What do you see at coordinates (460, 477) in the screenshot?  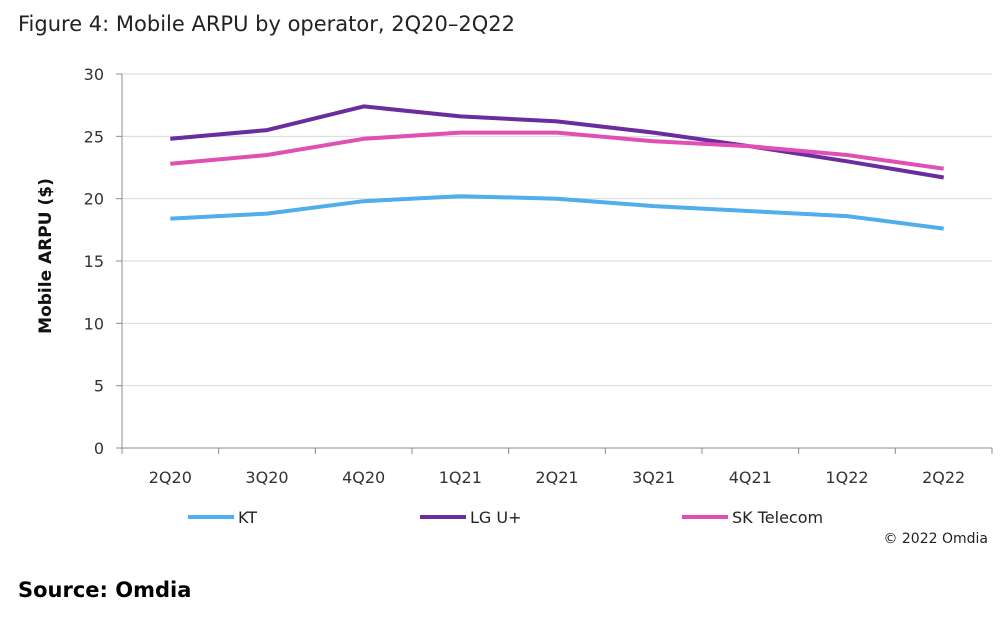 I see `x-tick-label: 1Q21` at bounding box center [460, 477].